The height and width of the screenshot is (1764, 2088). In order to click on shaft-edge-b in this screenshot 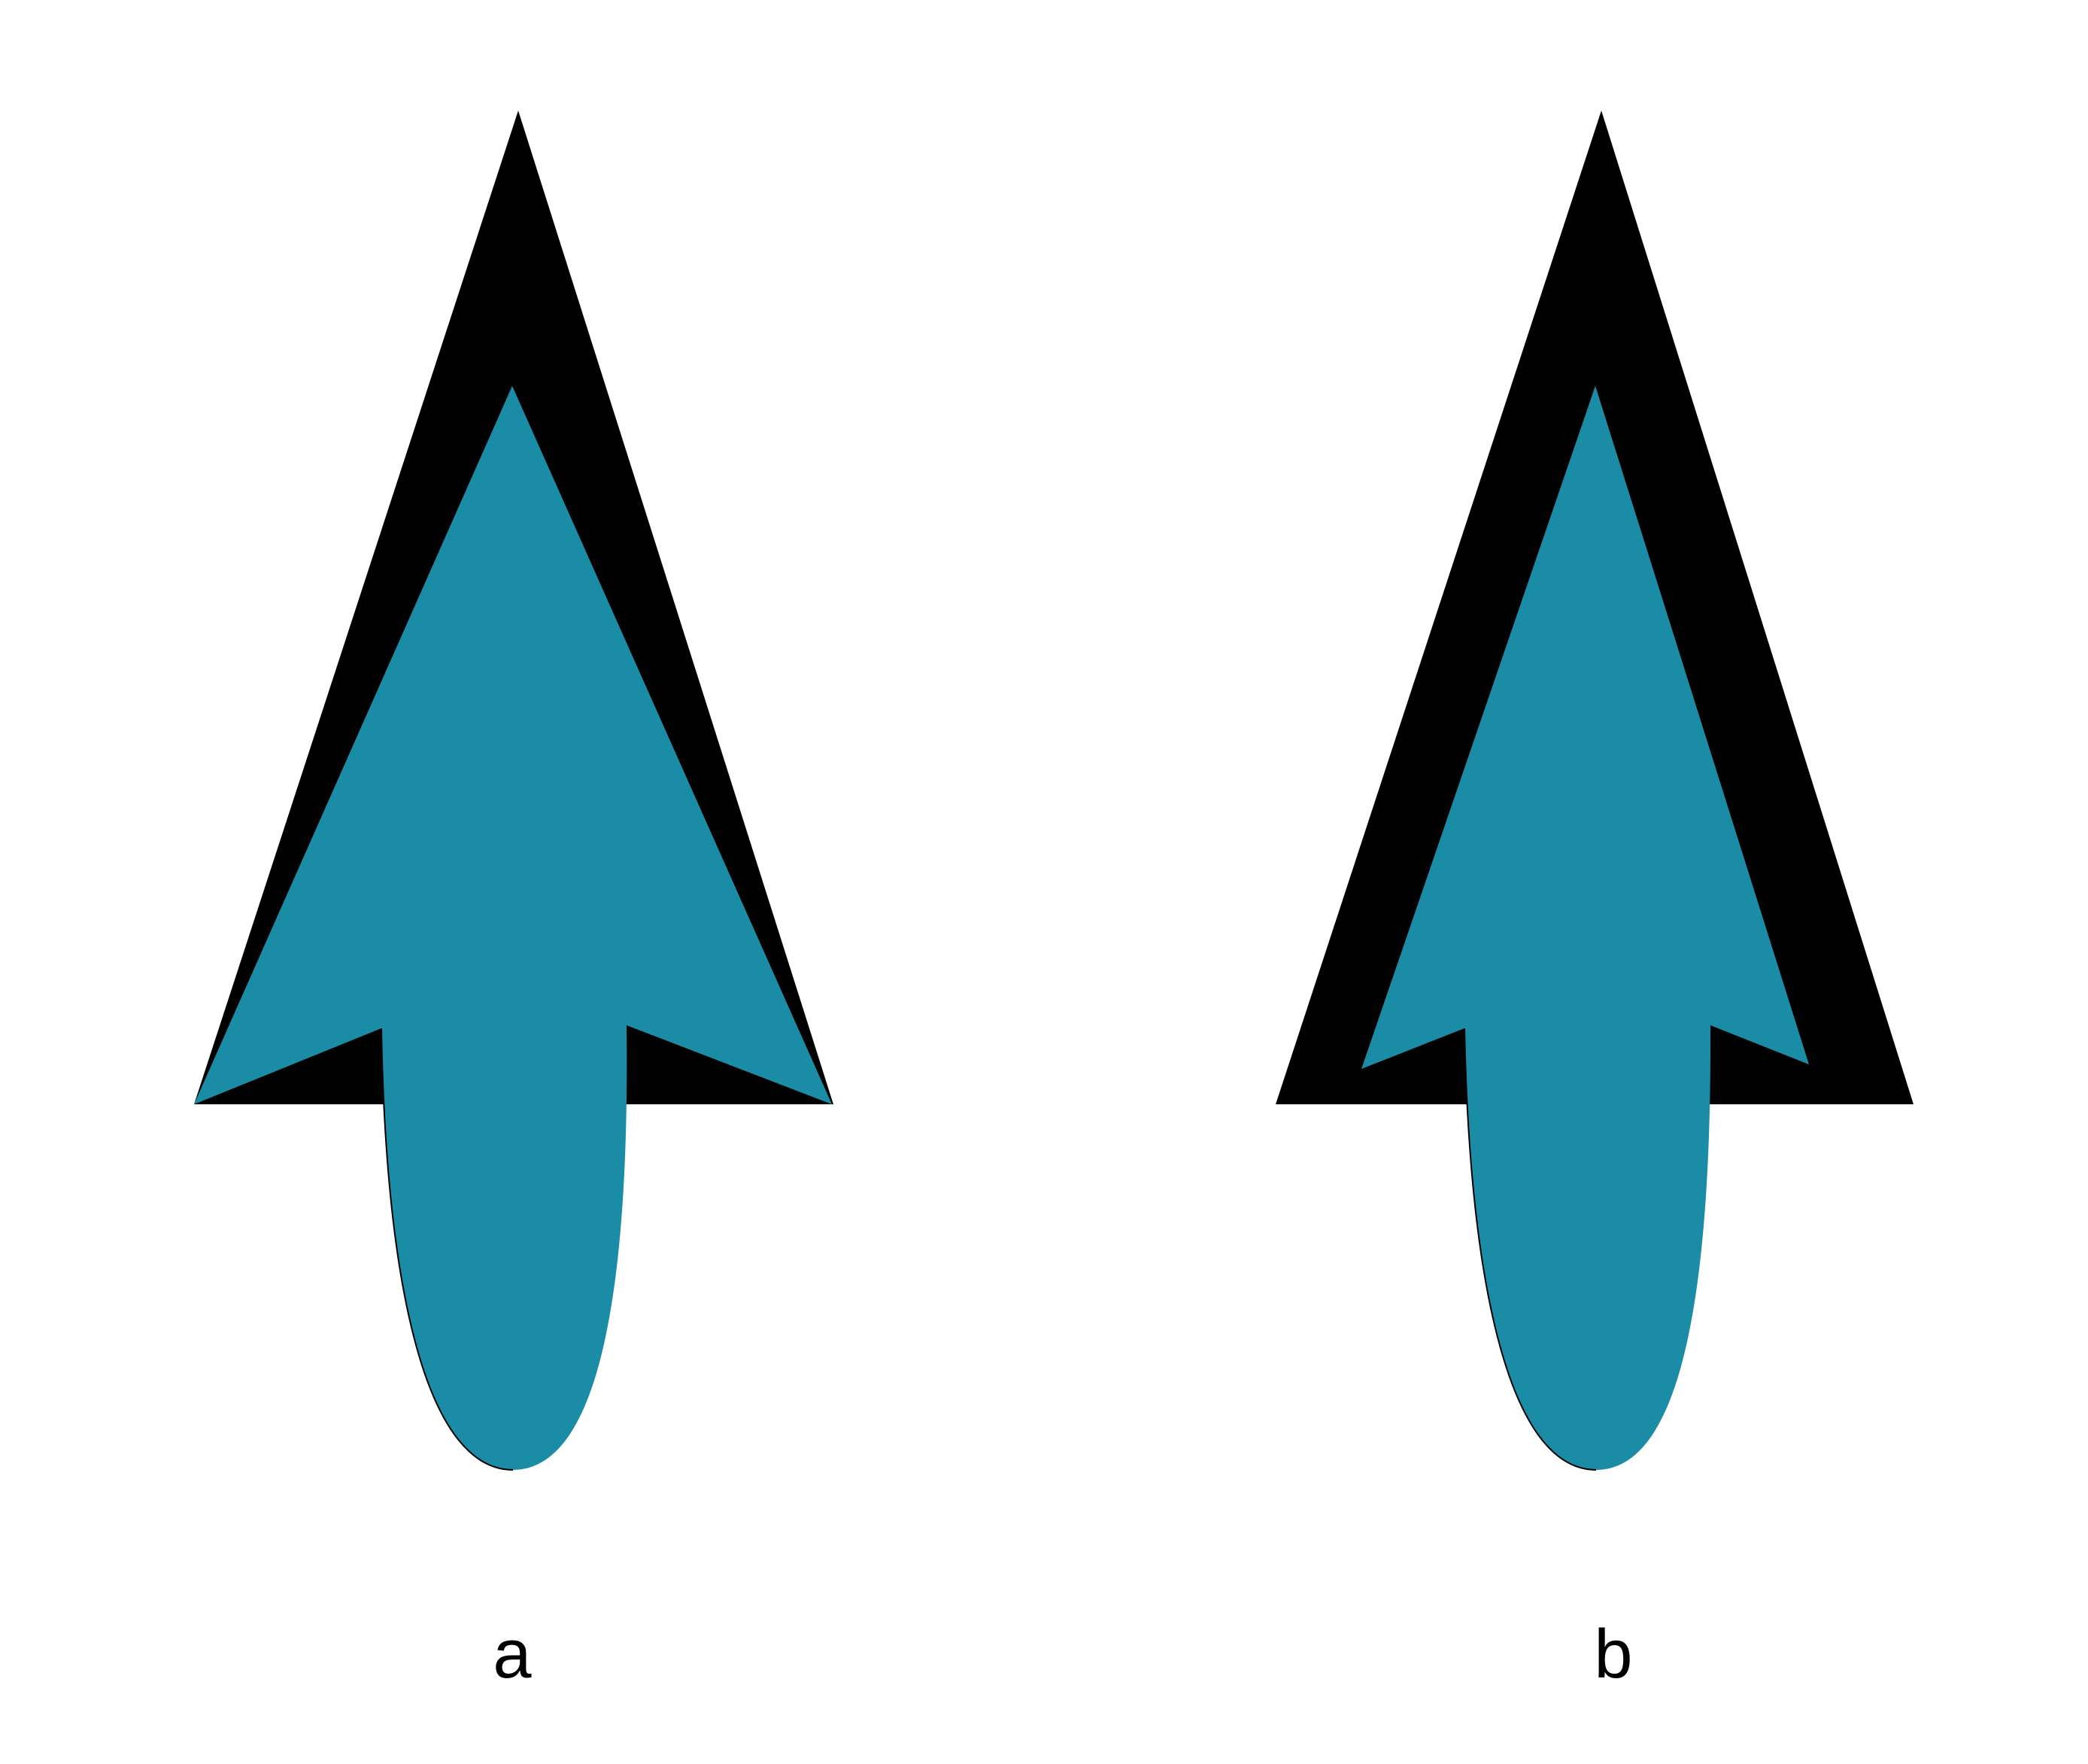, I will do `click(1530, 1249)`.